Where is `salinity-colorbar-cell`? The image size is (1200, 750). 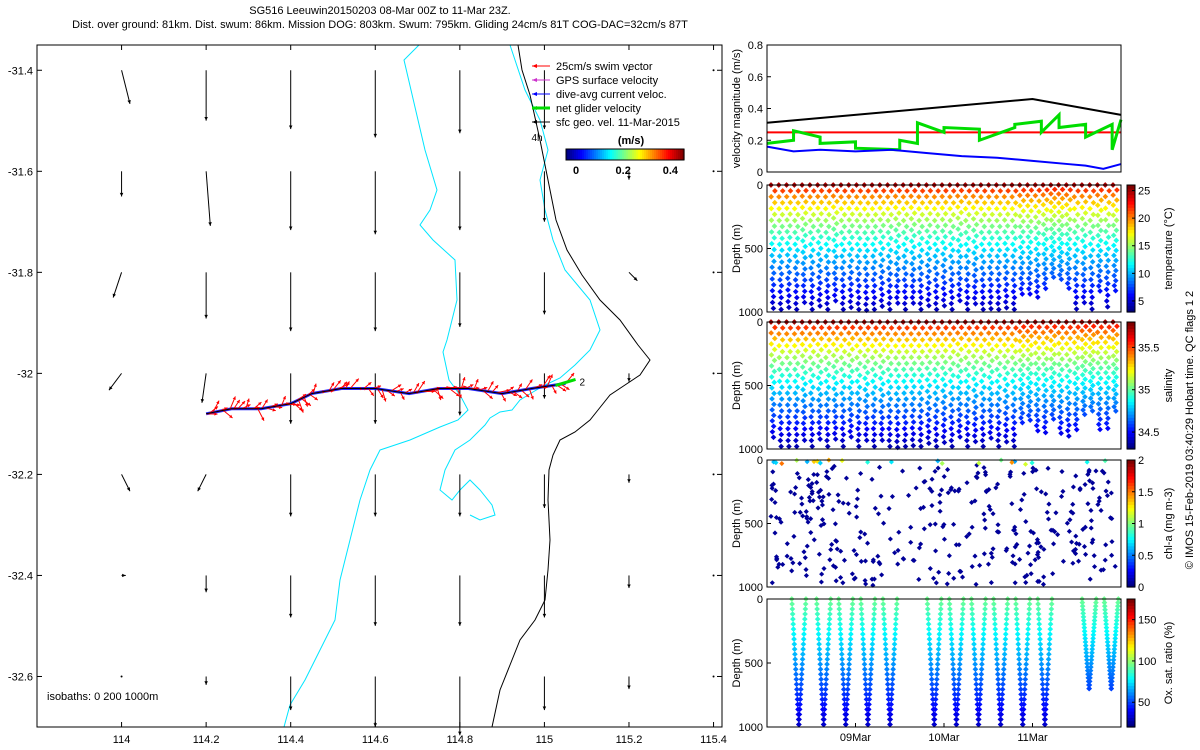
salinity-colorbar-cell is located at coordinates (1131, 352).